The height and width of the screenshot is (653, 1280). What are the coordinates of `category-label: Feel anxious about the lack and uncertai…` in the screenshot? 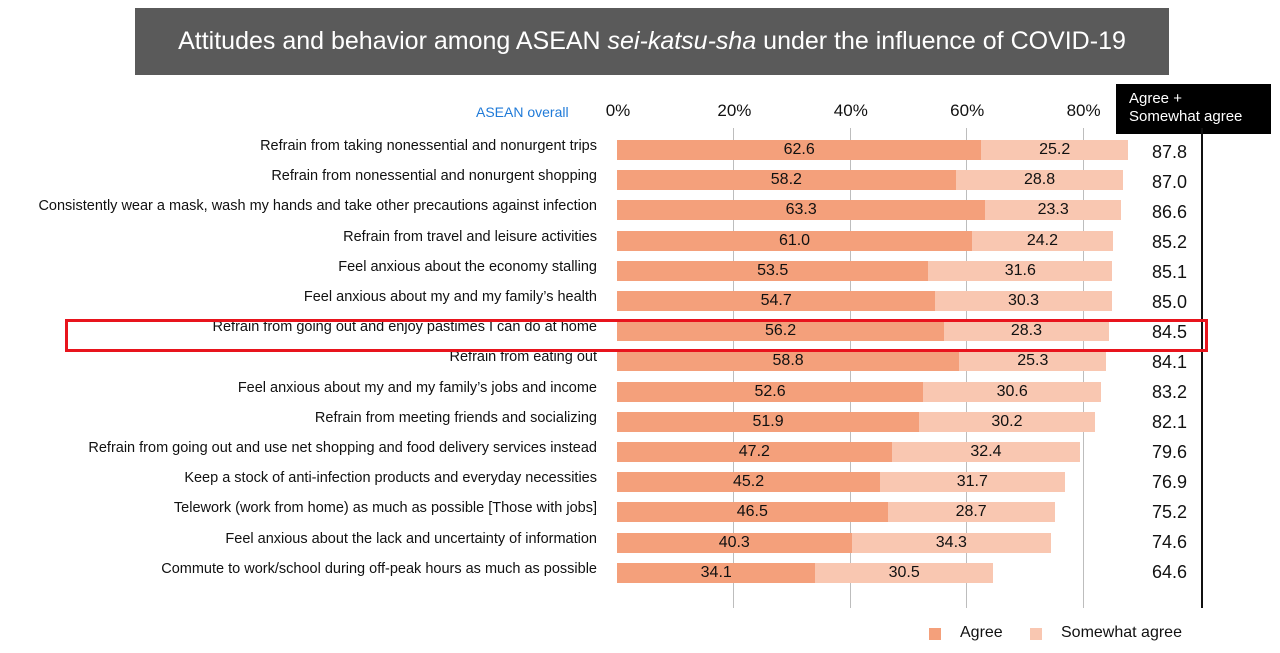 It's located at (411, 538).